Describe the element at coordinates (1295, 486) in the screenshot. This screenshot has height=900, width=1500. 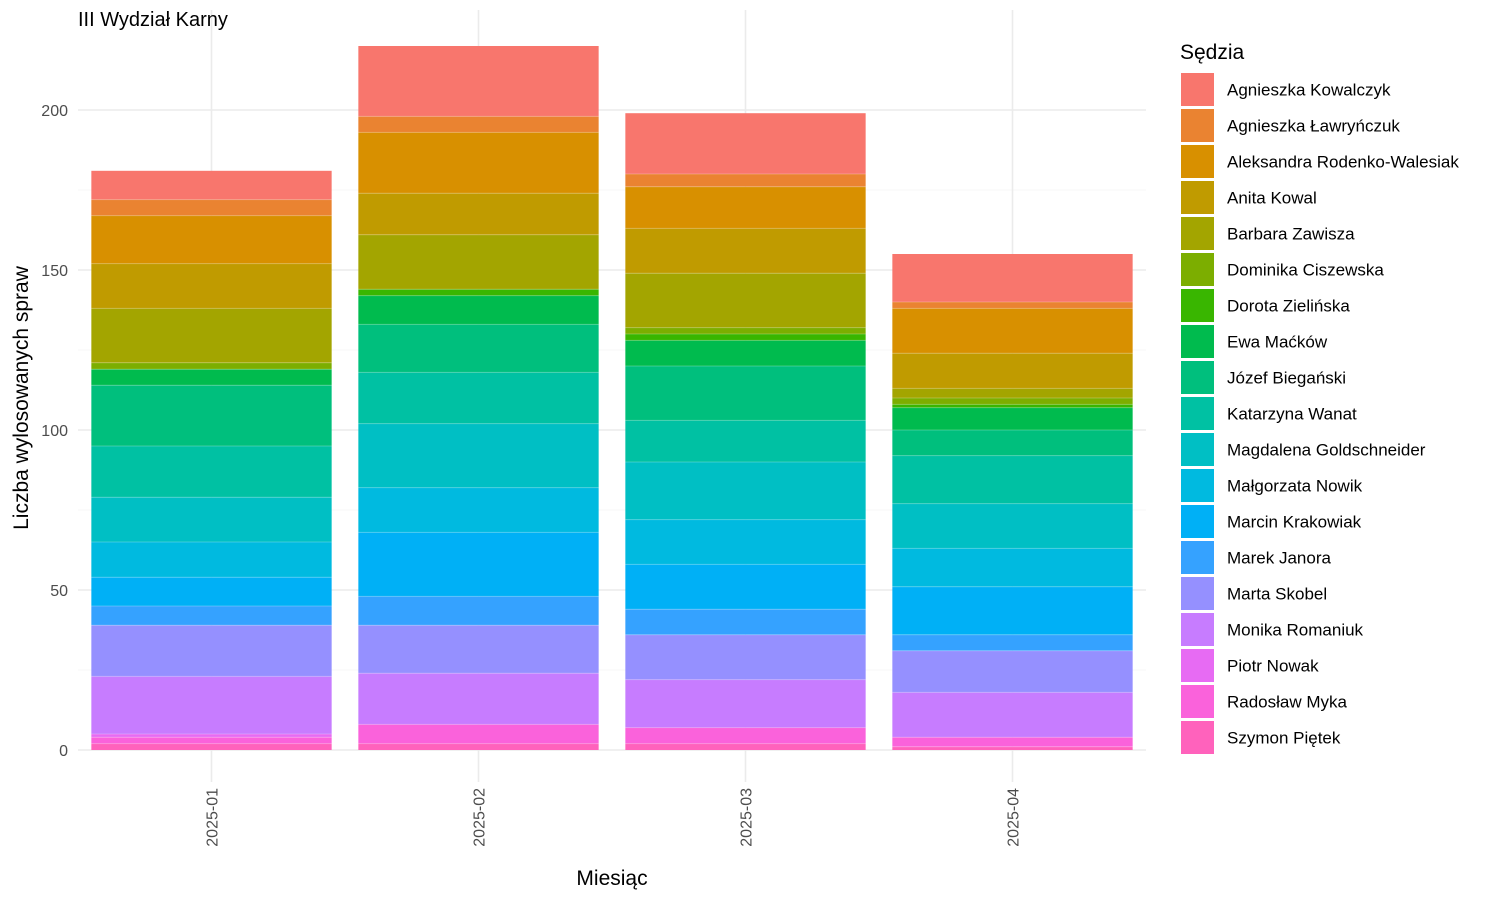
I see `legend-label: Małgorzata Nowik` at that location.